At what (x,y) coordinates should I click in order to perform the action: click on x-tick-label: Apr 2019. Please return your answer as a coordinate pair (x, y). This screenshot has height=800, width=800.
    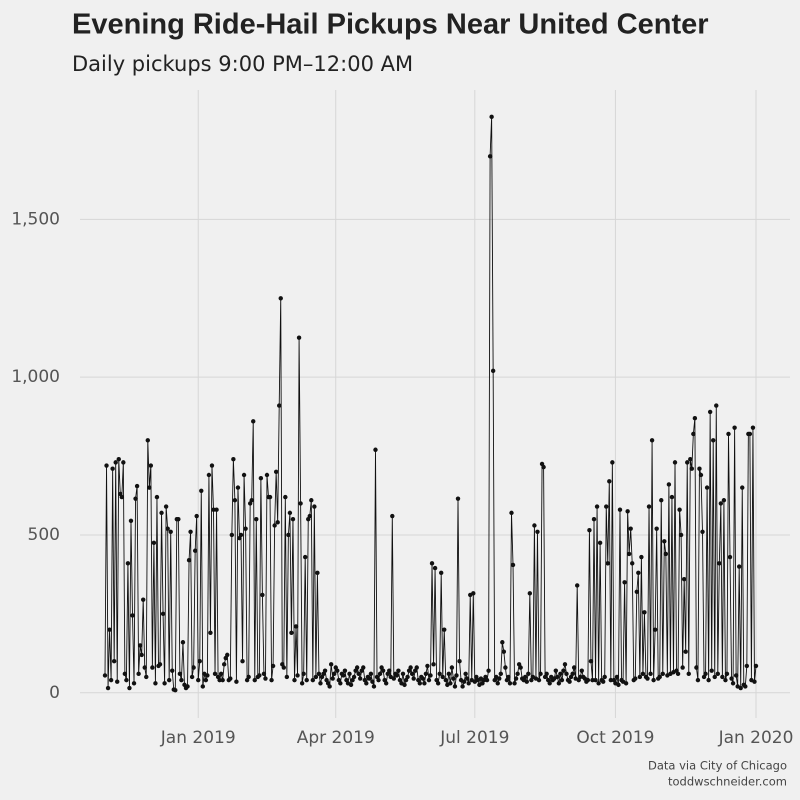
    Looking at the image, I should click on (336, 738).